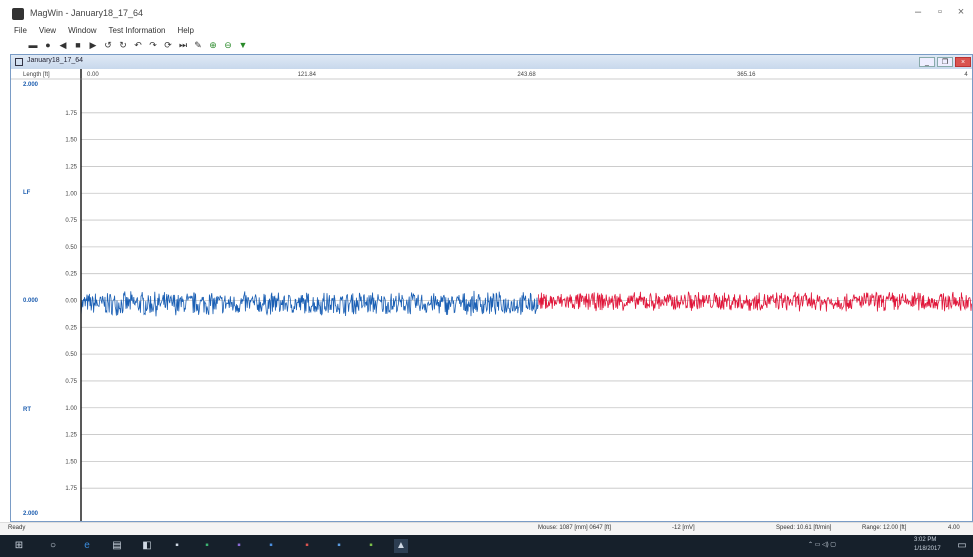 This screenshot has width=973, height=557. I want to click on word-icon: ▪, so click(339, 545).